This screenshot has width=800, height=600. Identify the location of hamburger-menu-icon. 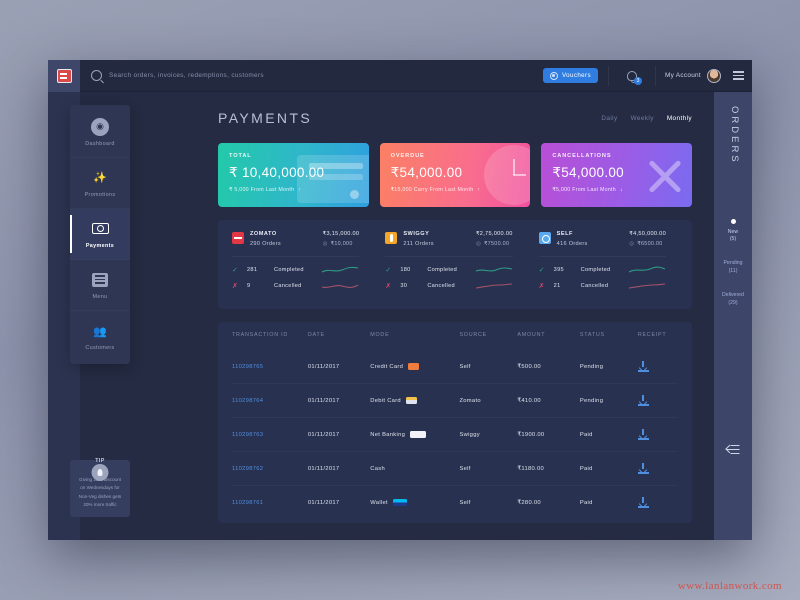
(741, 75).